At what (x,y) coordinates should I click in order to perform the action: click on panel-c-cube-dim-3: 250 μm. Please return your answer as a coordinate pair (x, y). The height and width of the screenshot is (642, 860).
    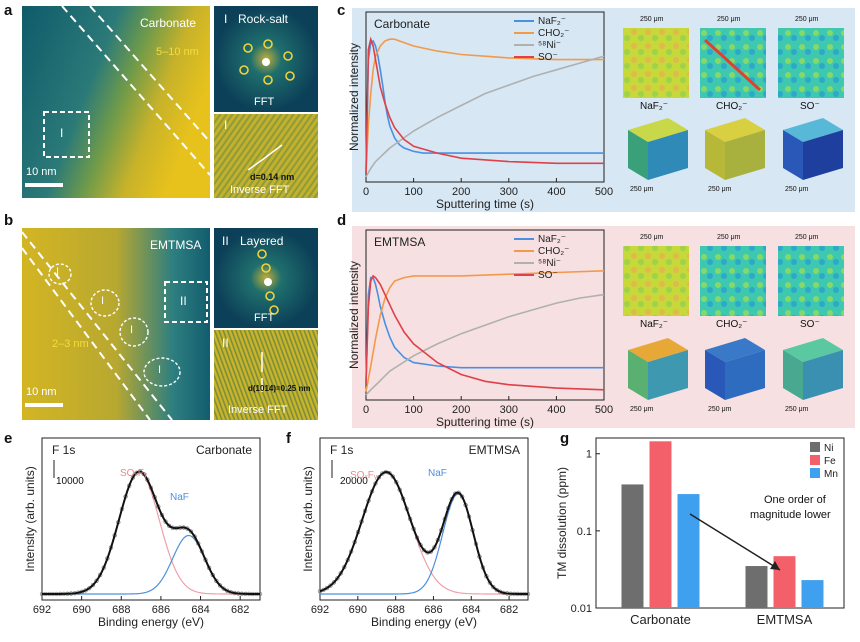
    Looking at the image, I should click on (797, 189).